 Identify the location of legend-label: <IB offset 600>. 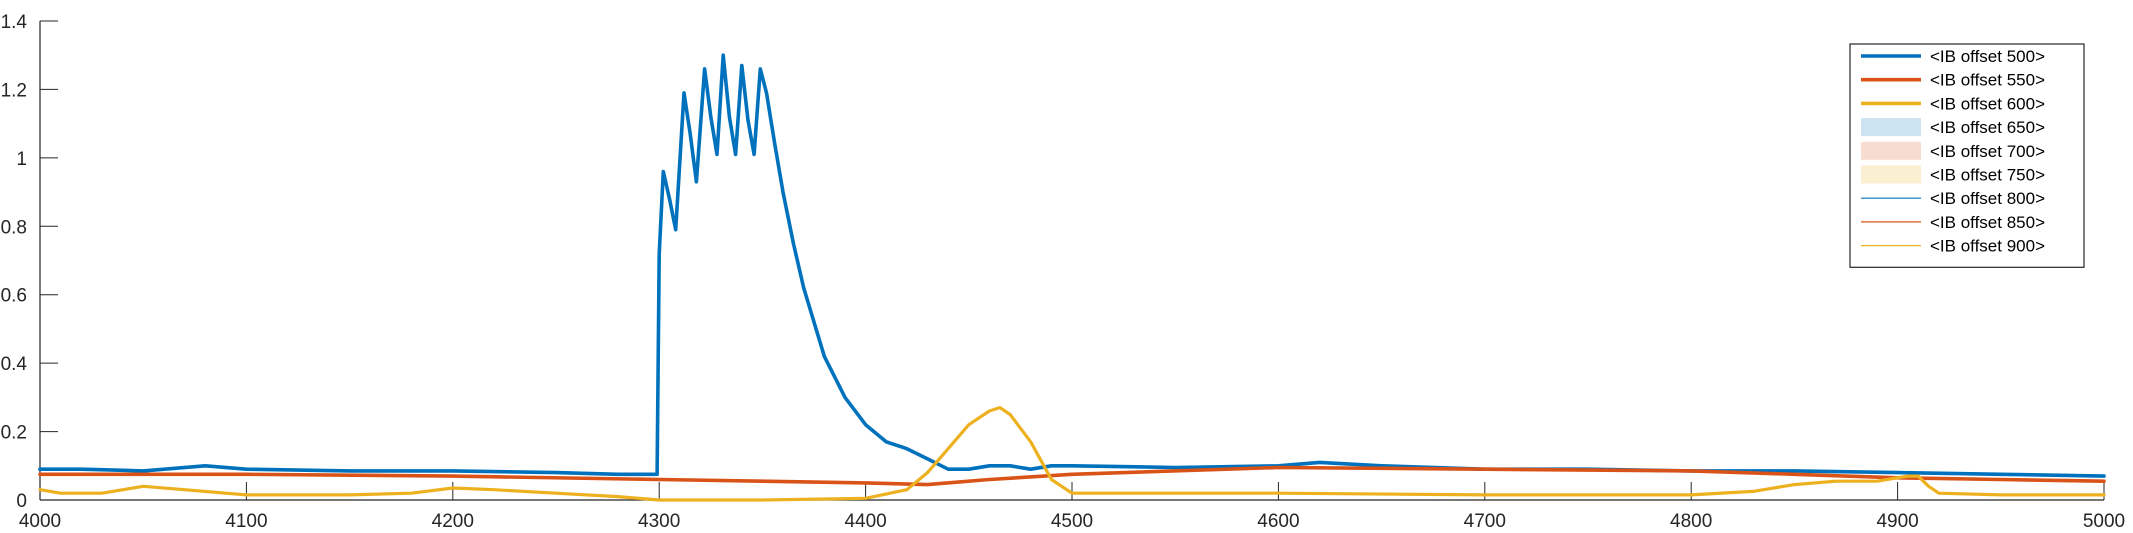
(1987, 103).